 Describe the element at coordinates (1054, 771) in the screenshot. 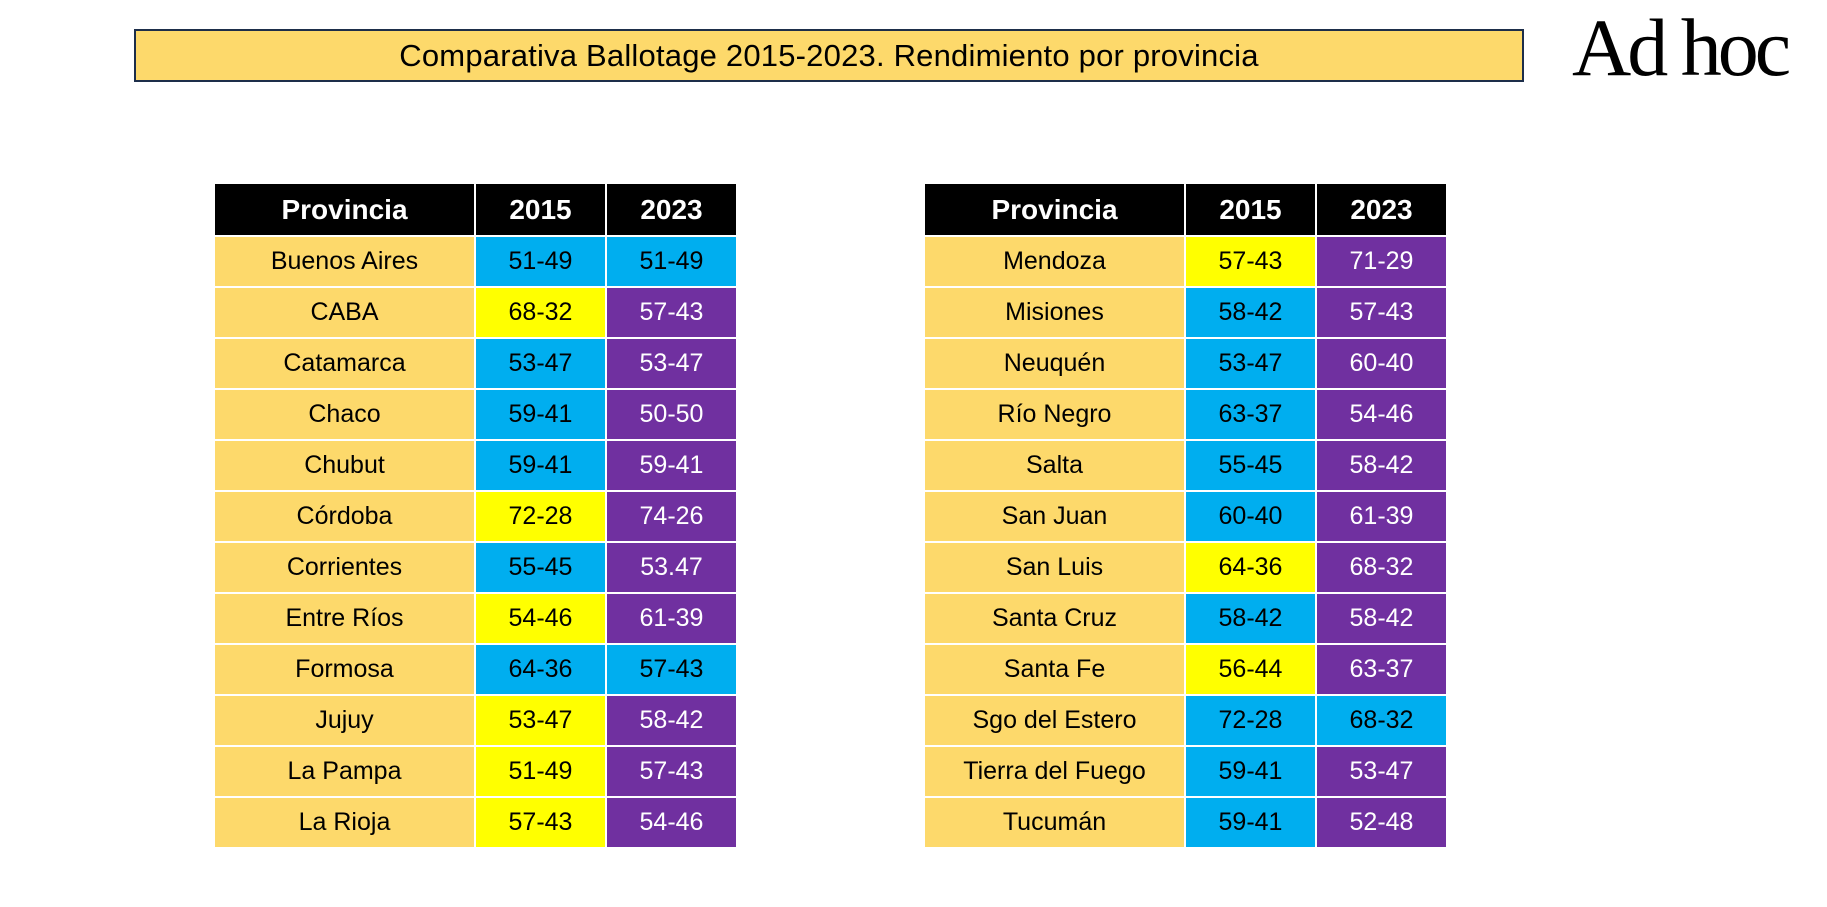

I see `province-name-cell: Tierra del Fuego` at that location.